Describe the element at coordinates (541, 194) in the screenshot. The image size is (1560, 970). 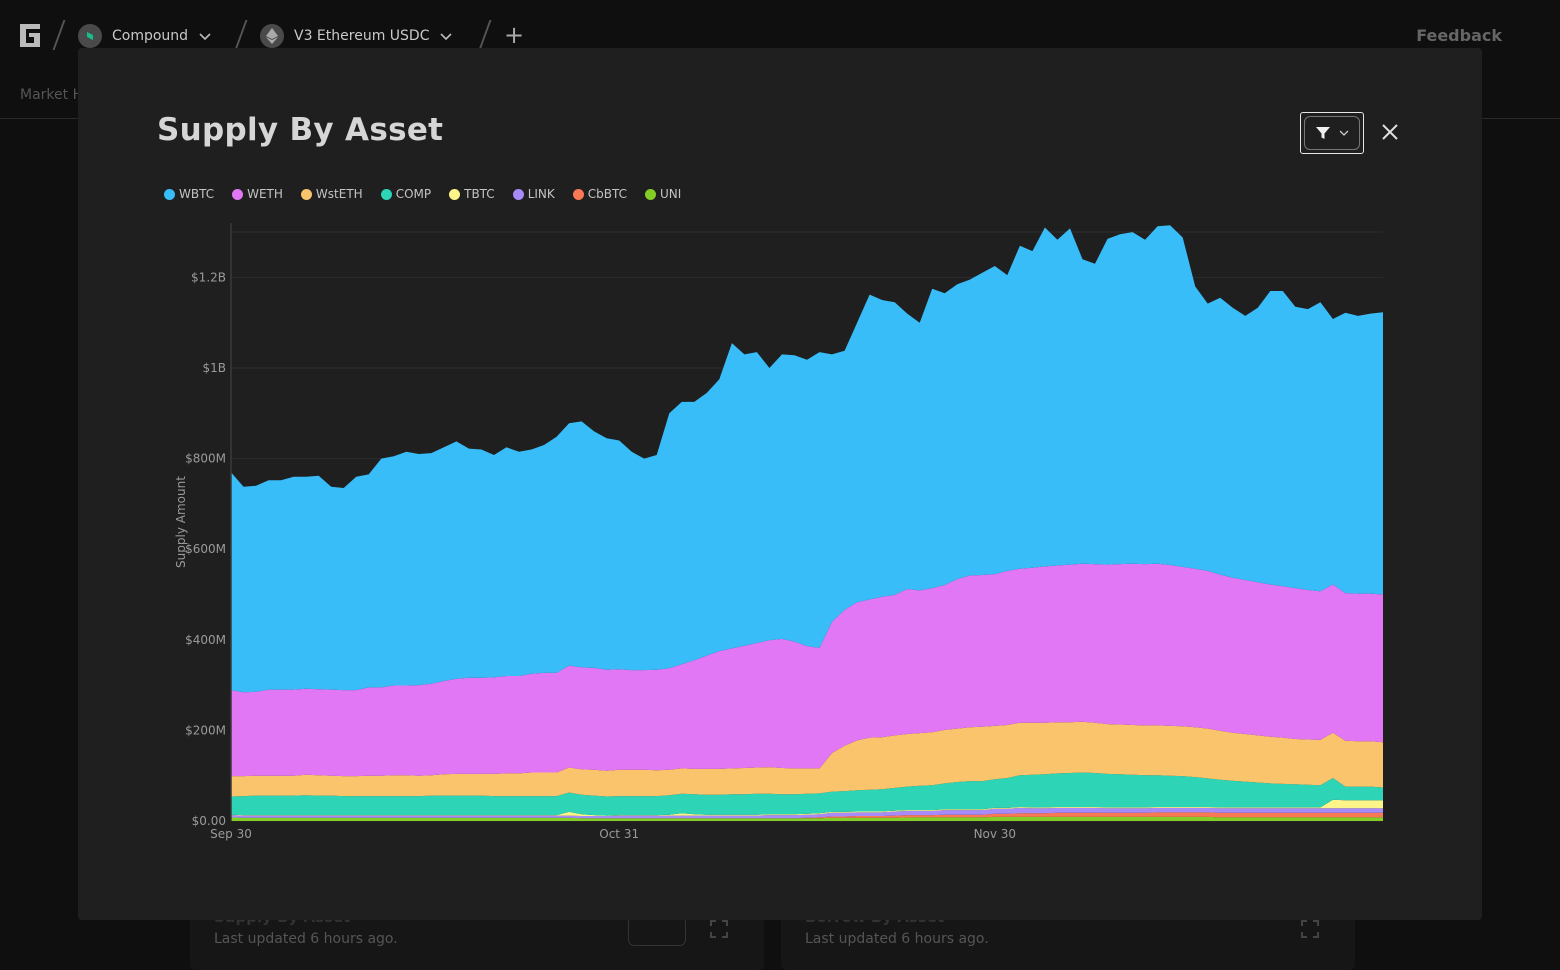
I see `legend-label: LINK` at that location.